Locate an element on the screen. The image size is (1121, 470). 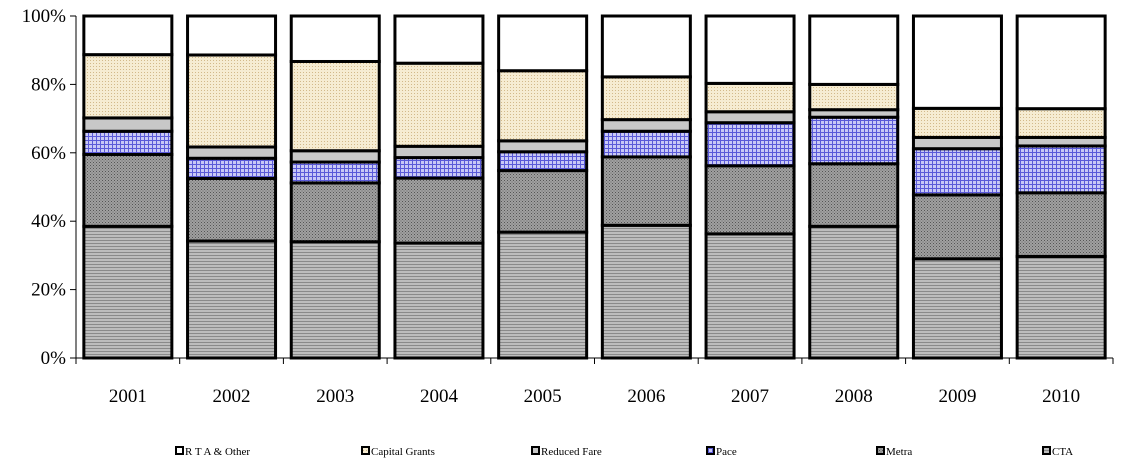
bar-segment-reduced-fare-2004 is located at coordinates (439, 152).